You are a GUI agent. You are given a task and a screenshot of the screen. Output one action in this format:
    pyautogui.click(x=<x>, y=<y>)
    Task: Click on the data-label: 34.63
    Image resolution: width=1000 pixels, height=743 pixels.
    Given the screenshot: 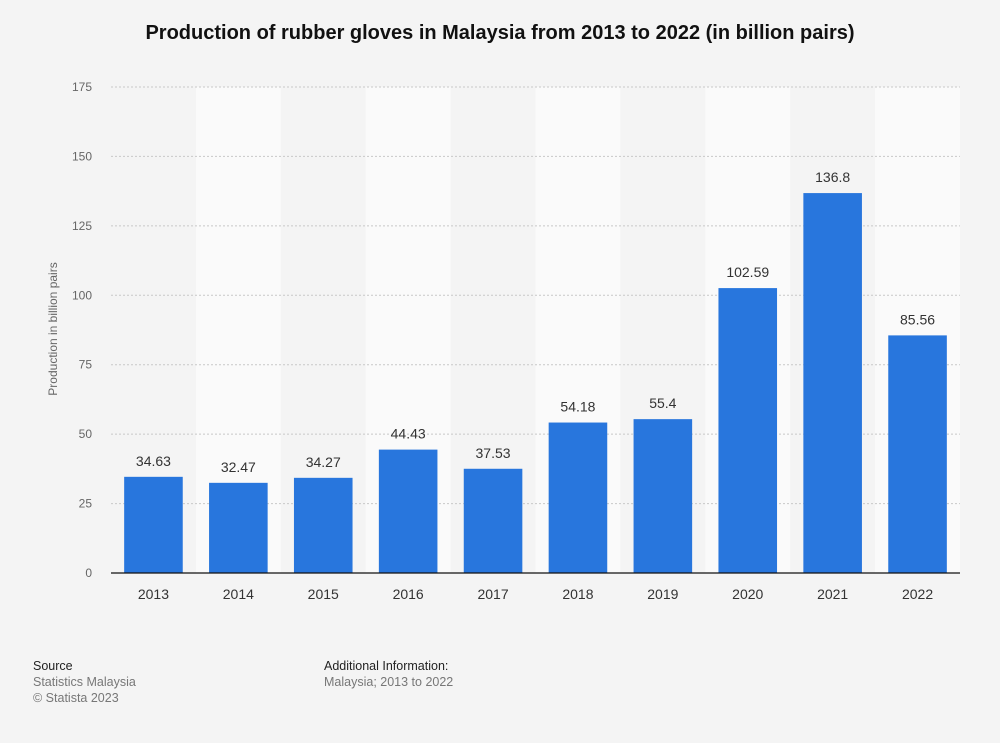 What is the action you would take?
    pyautogui.click(x=153, y=461)
    